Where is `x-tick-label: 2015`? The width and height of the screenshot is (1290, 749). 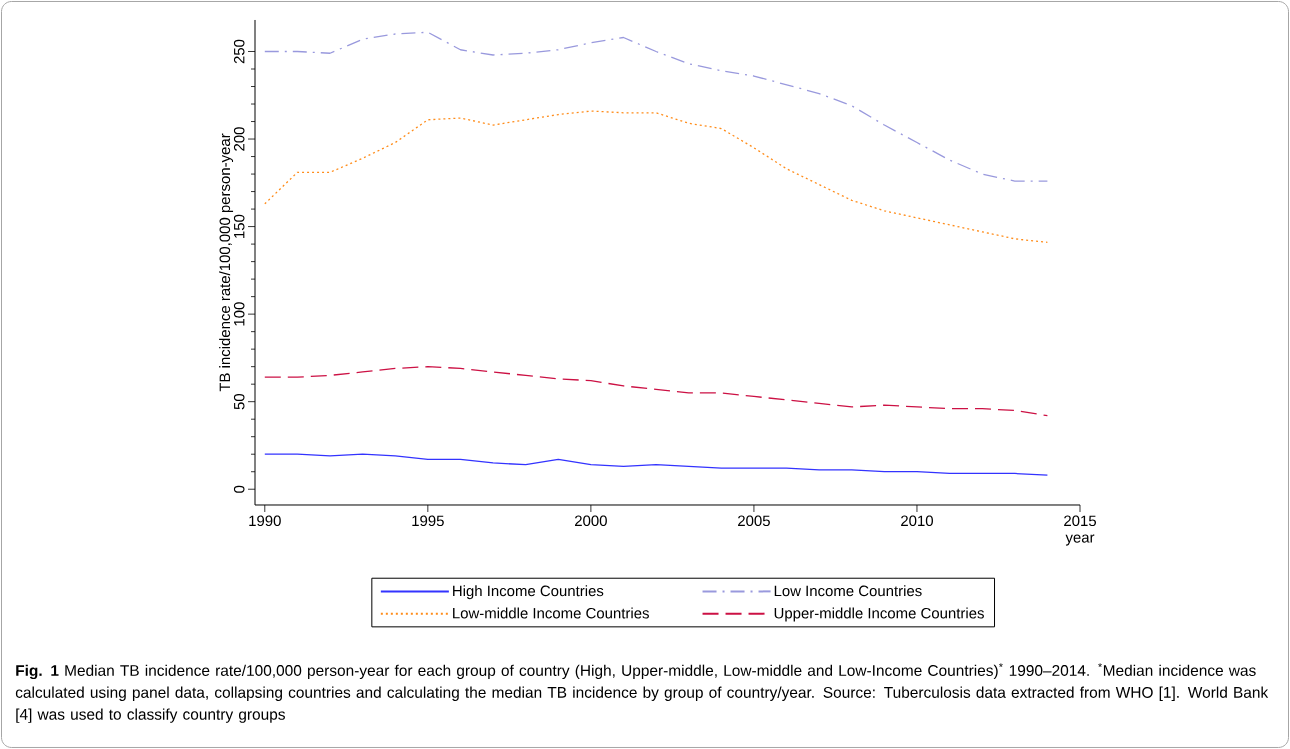
x-tick-label: 2015 is located at coordinates (1080, 521).